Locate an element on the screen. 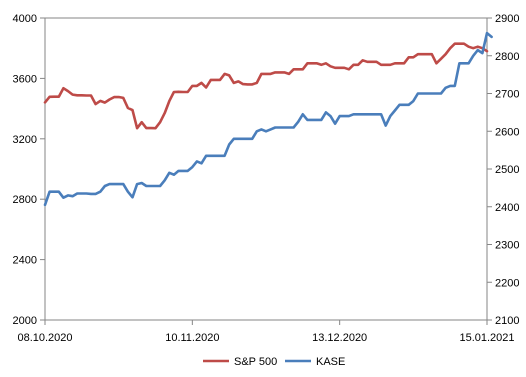  x-tick-label: 08.10.2020 is located at coordinates (44, 338).